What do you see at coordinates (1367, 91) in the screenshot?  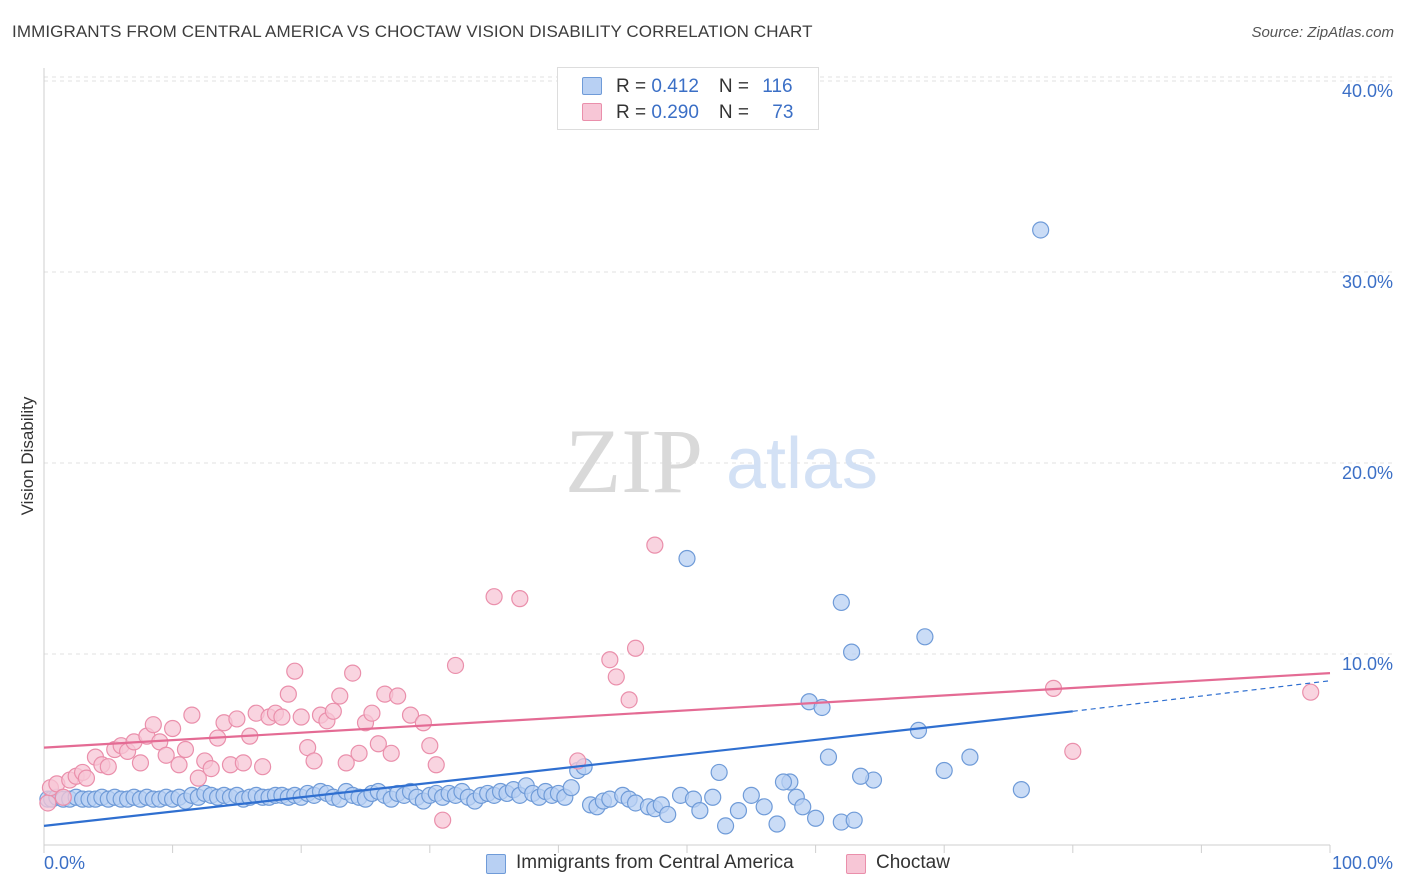 I see `y-tick-label: 40.0%` at bounding box center [1367, 91].